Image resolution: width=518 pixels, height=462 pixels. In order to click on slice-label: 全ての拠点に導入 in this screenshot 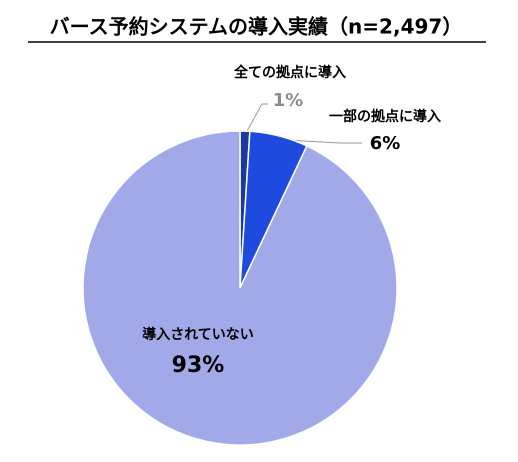, I will do `click(289, 72)`.